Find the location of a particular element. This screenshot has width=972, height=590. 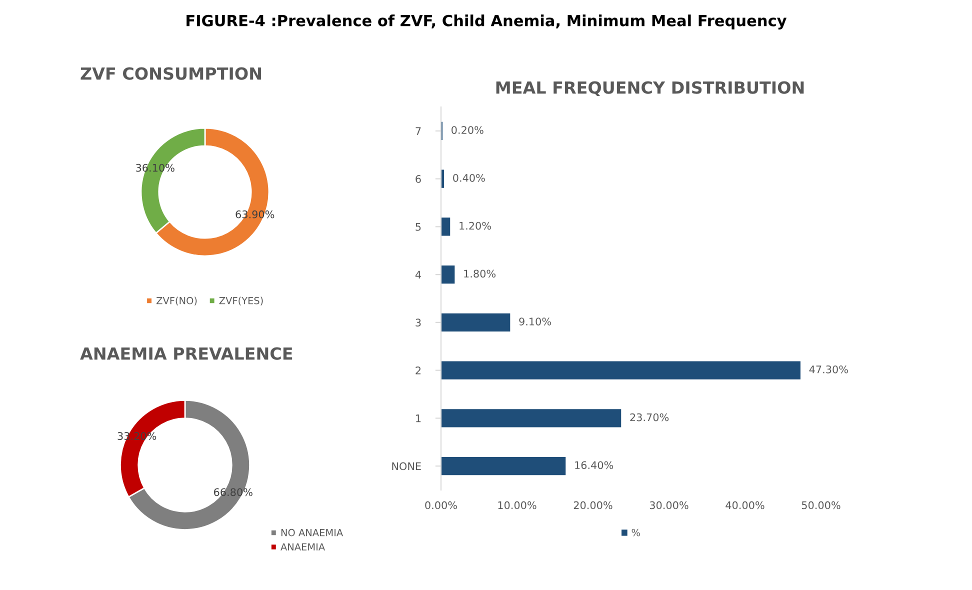

x-tick-label: 30.00% is located at coordinates (669, 505).